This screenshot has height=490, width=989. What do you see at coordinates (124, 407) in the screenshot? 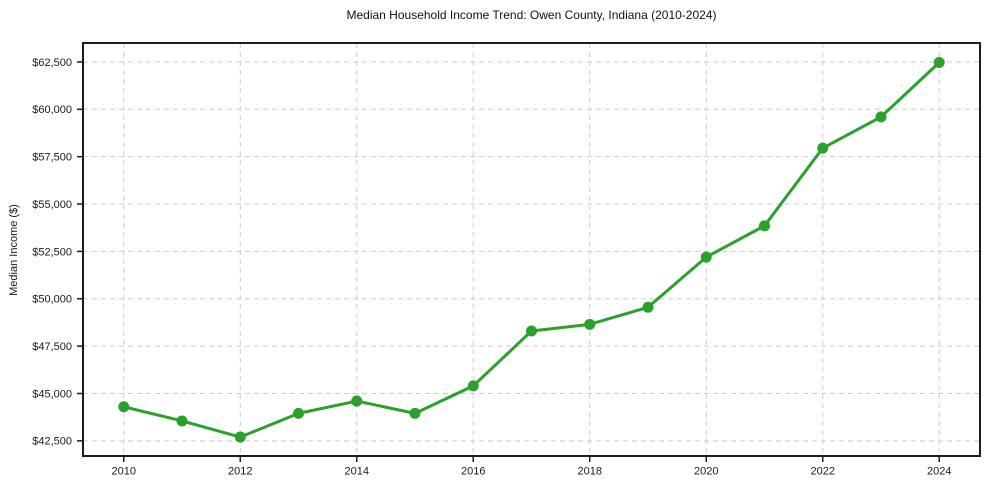
I see `data-point-2010` at bounding box center [124, 407].